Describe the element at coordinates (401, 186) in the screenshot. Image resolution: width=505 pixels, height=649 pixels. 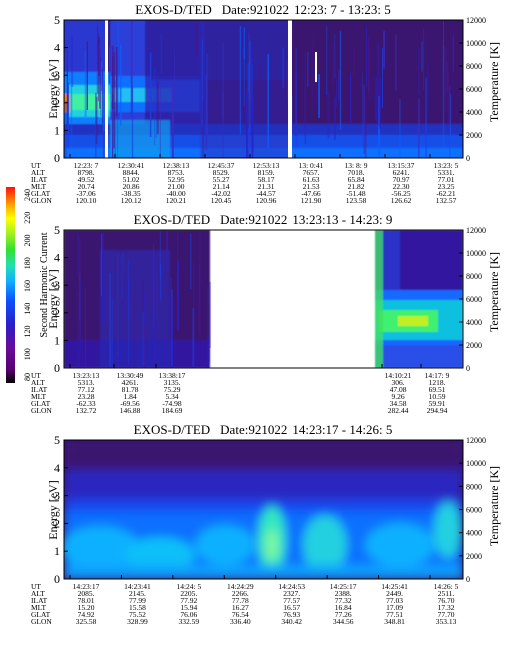
I see `ephemeris-value: 22.30` at that location.